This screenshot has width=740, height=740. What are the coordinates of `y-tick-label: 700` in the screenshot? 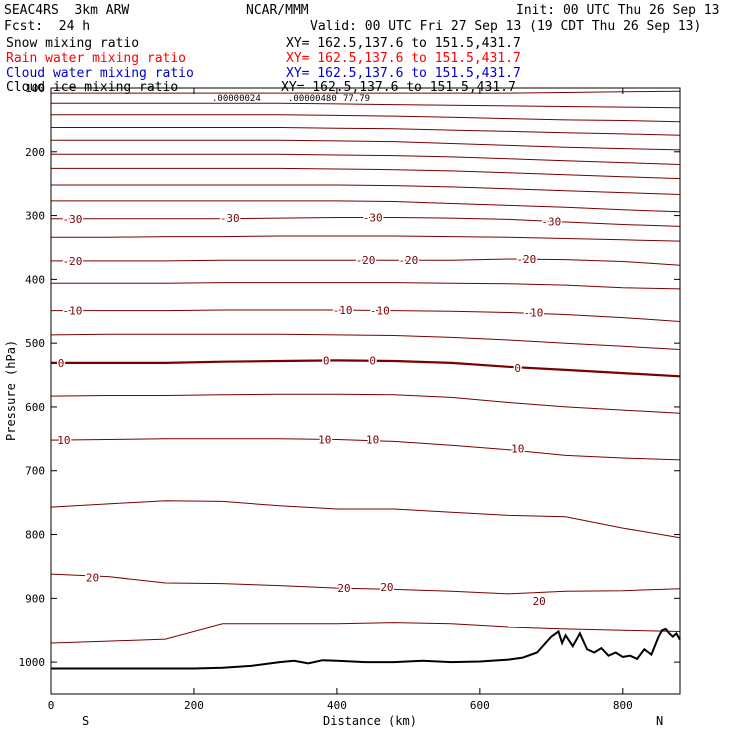 It's located at (35, 471).